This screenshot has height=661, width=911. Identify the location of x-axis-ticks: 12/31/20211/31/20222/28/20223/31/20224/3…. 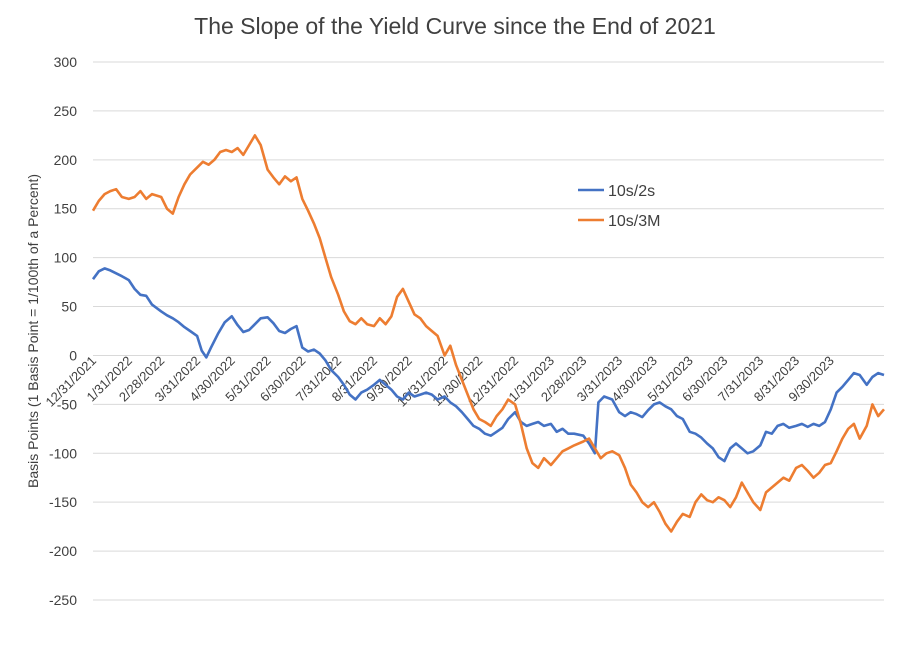
(439, 381).